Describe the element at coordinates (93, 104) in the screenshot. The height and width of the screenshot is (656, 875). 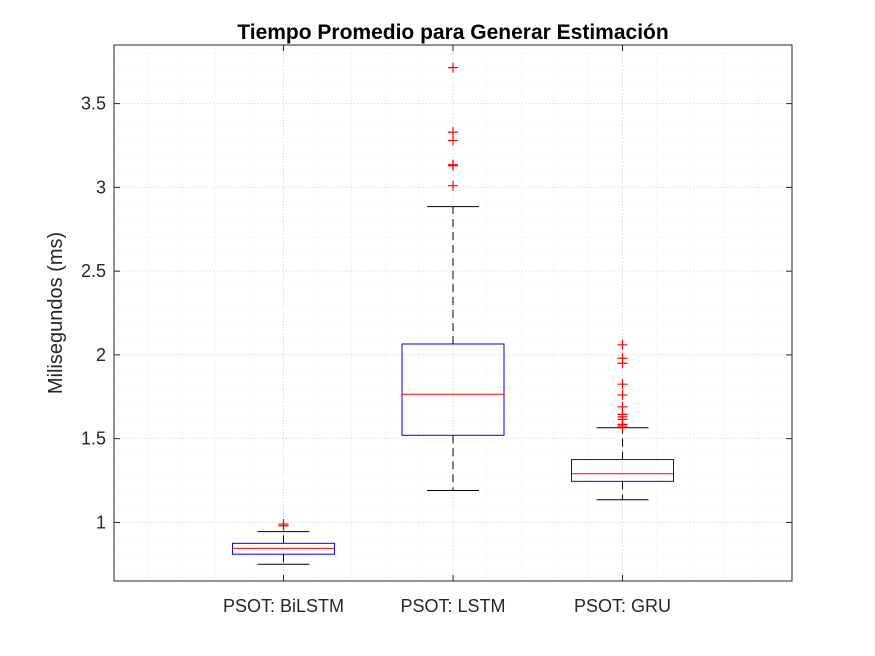
I see `y-tick-label: 3.5` at that location.